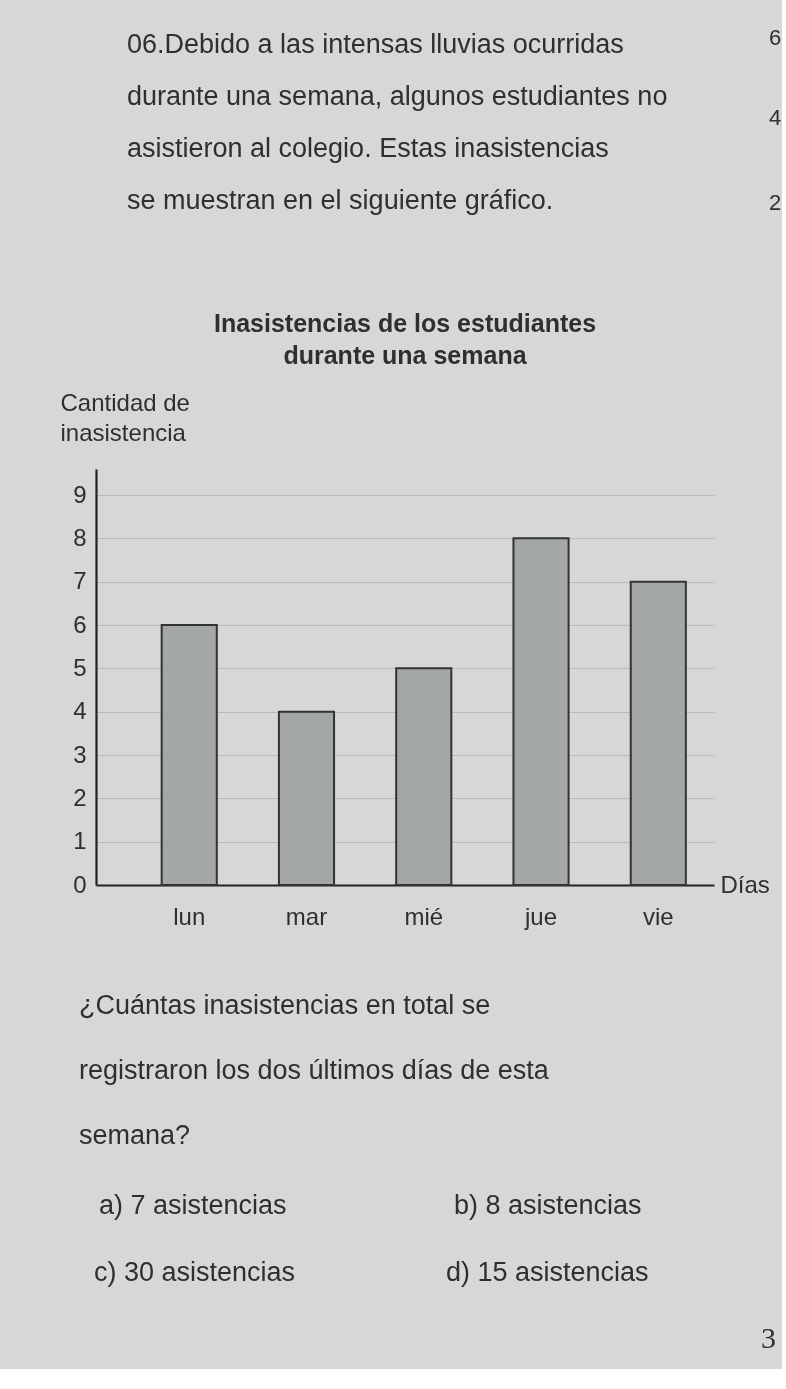 The image size is (786, 1389). What do you see at coordinates (775, 117) in the screenshot?
I see `text: 4` at bounding box center [775, 117].